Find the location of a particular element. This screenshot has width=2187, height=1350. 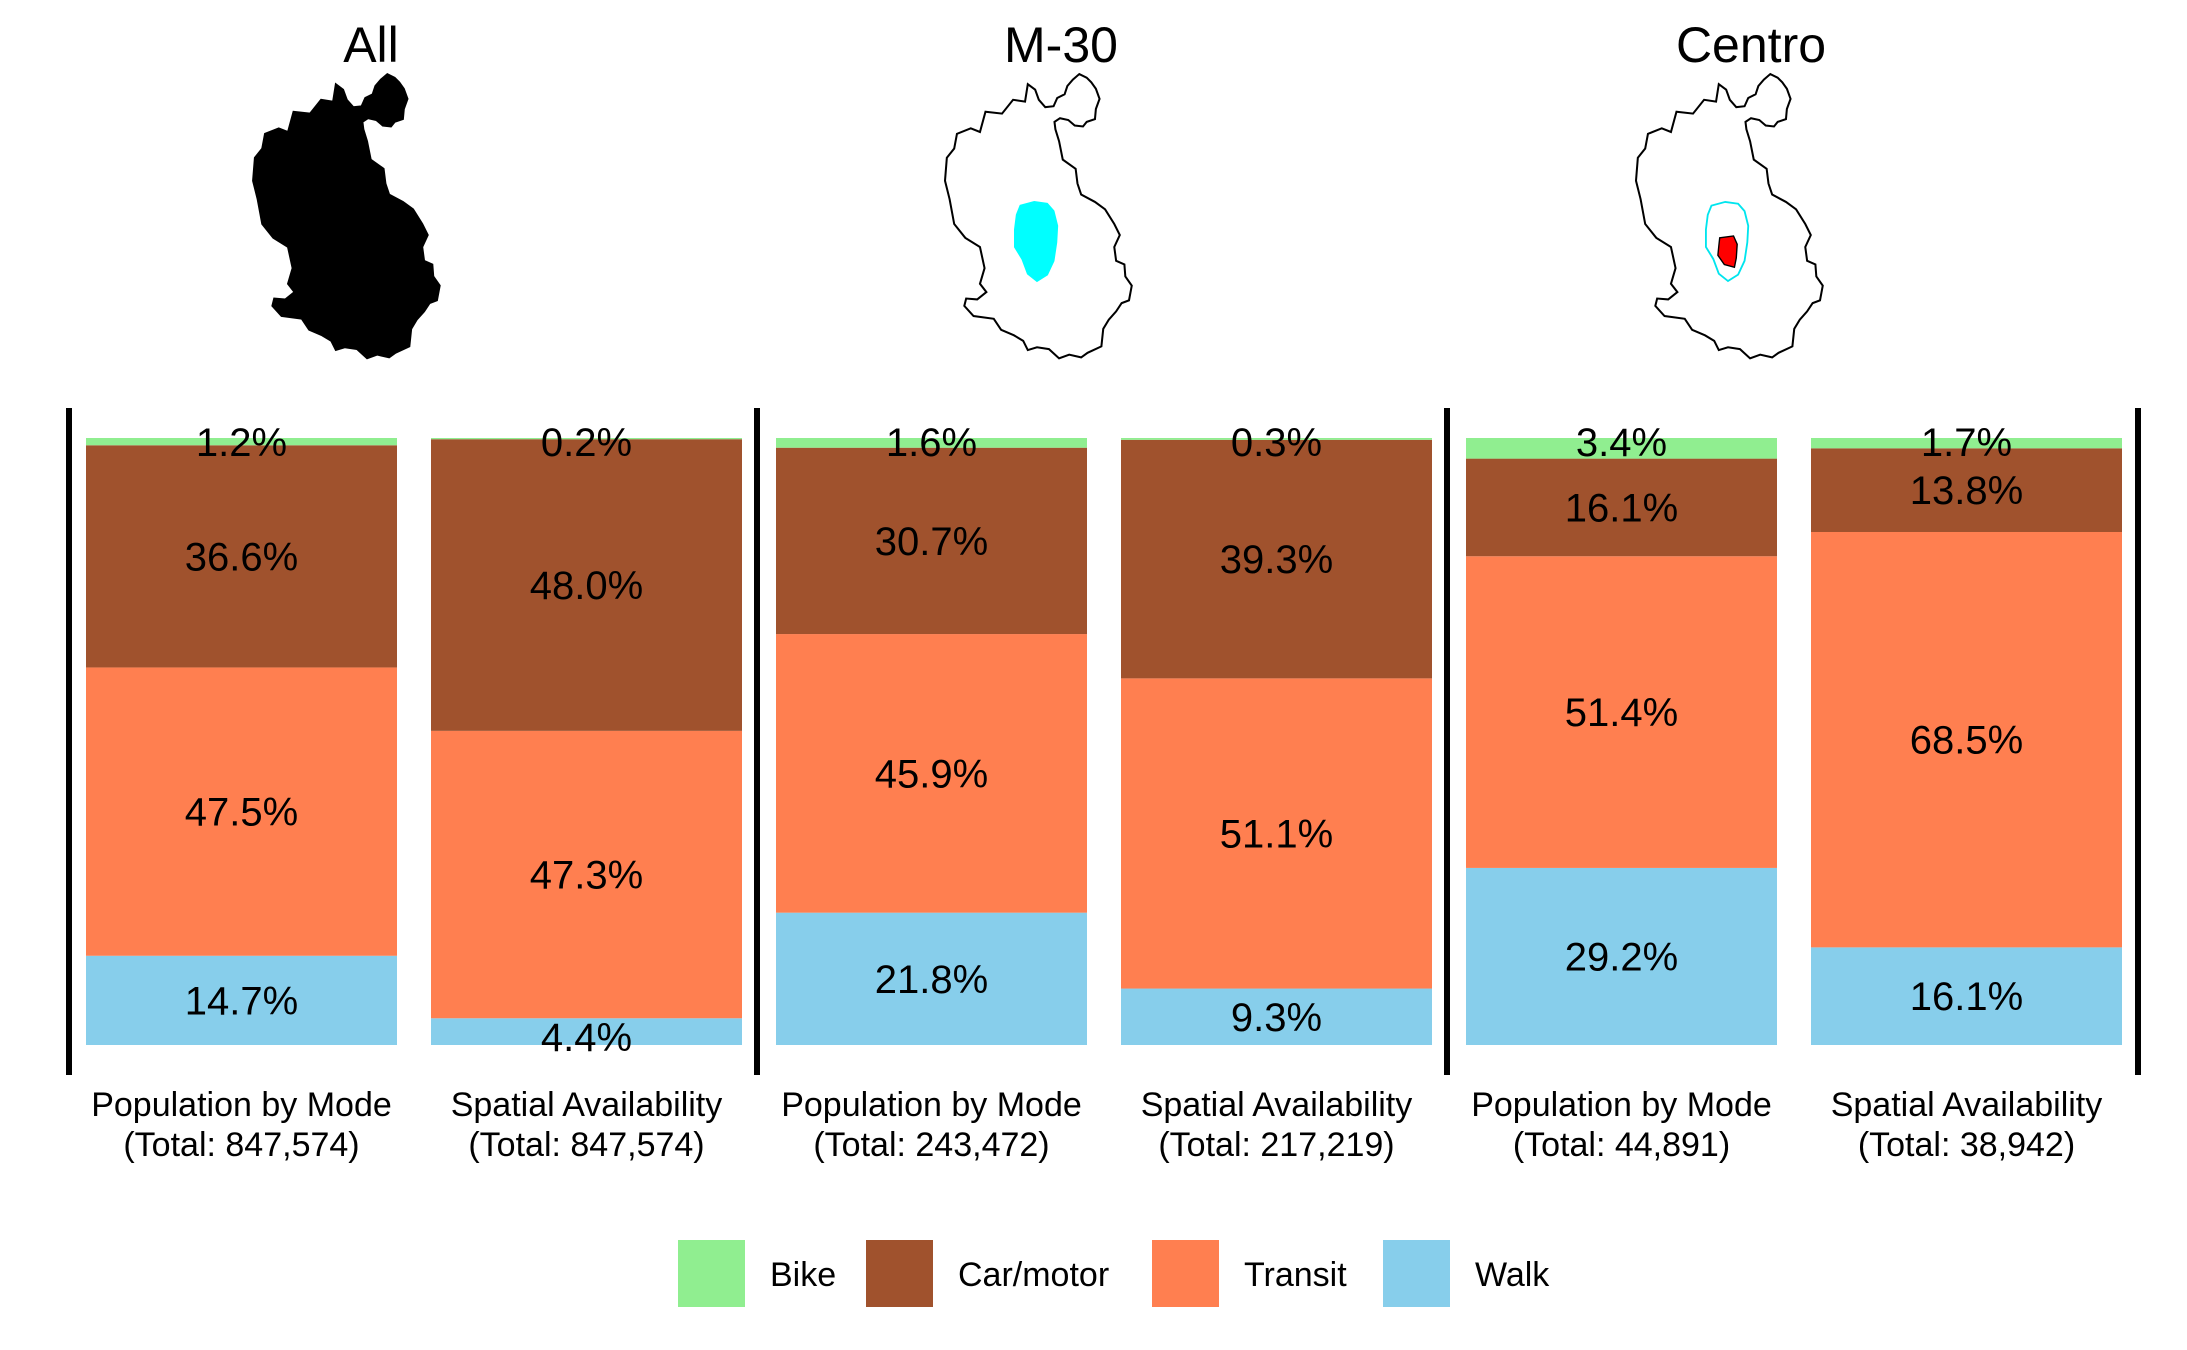

legend-swatch-carmotor is located at coordinates (899, 1273).